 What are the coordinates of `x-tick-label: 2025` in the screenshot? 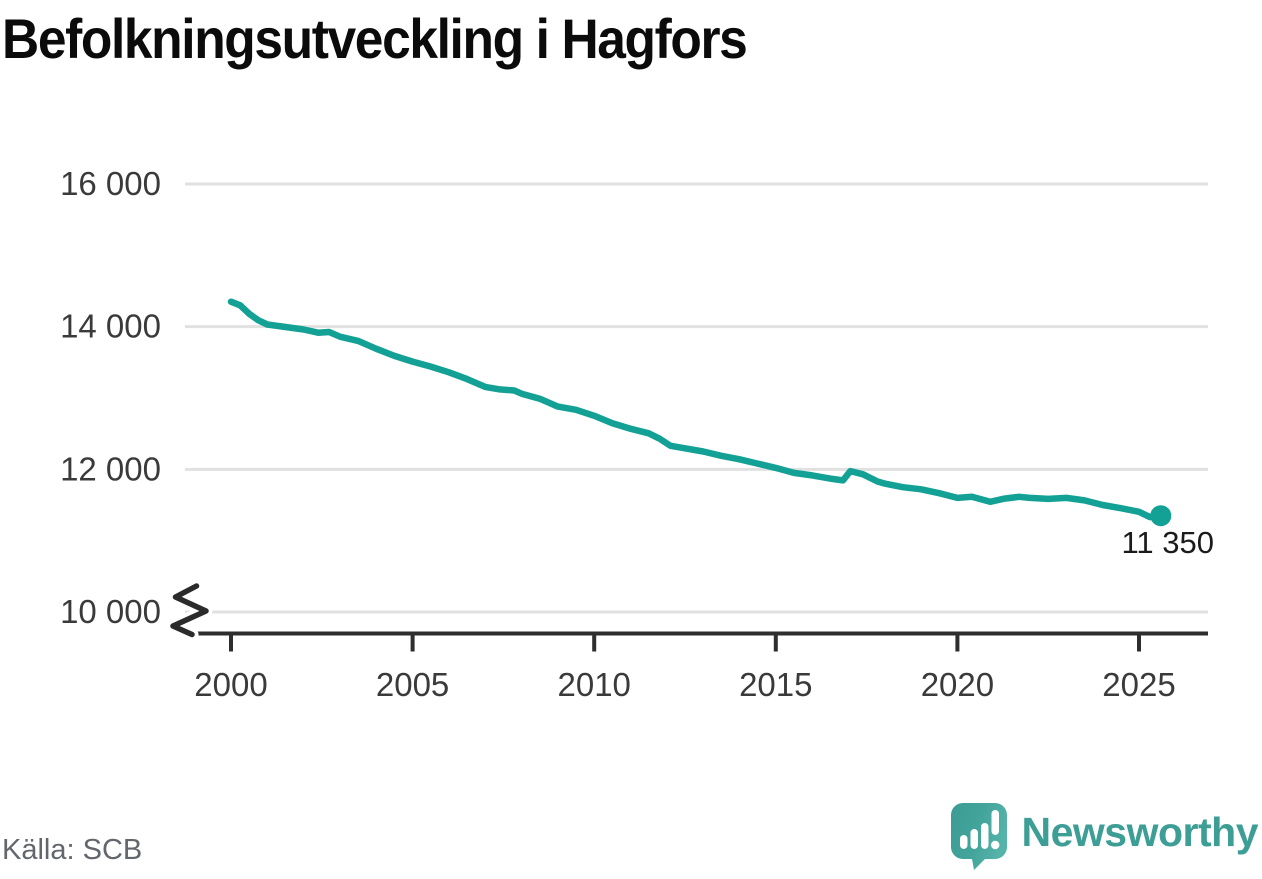 It's located at (1138, 684).